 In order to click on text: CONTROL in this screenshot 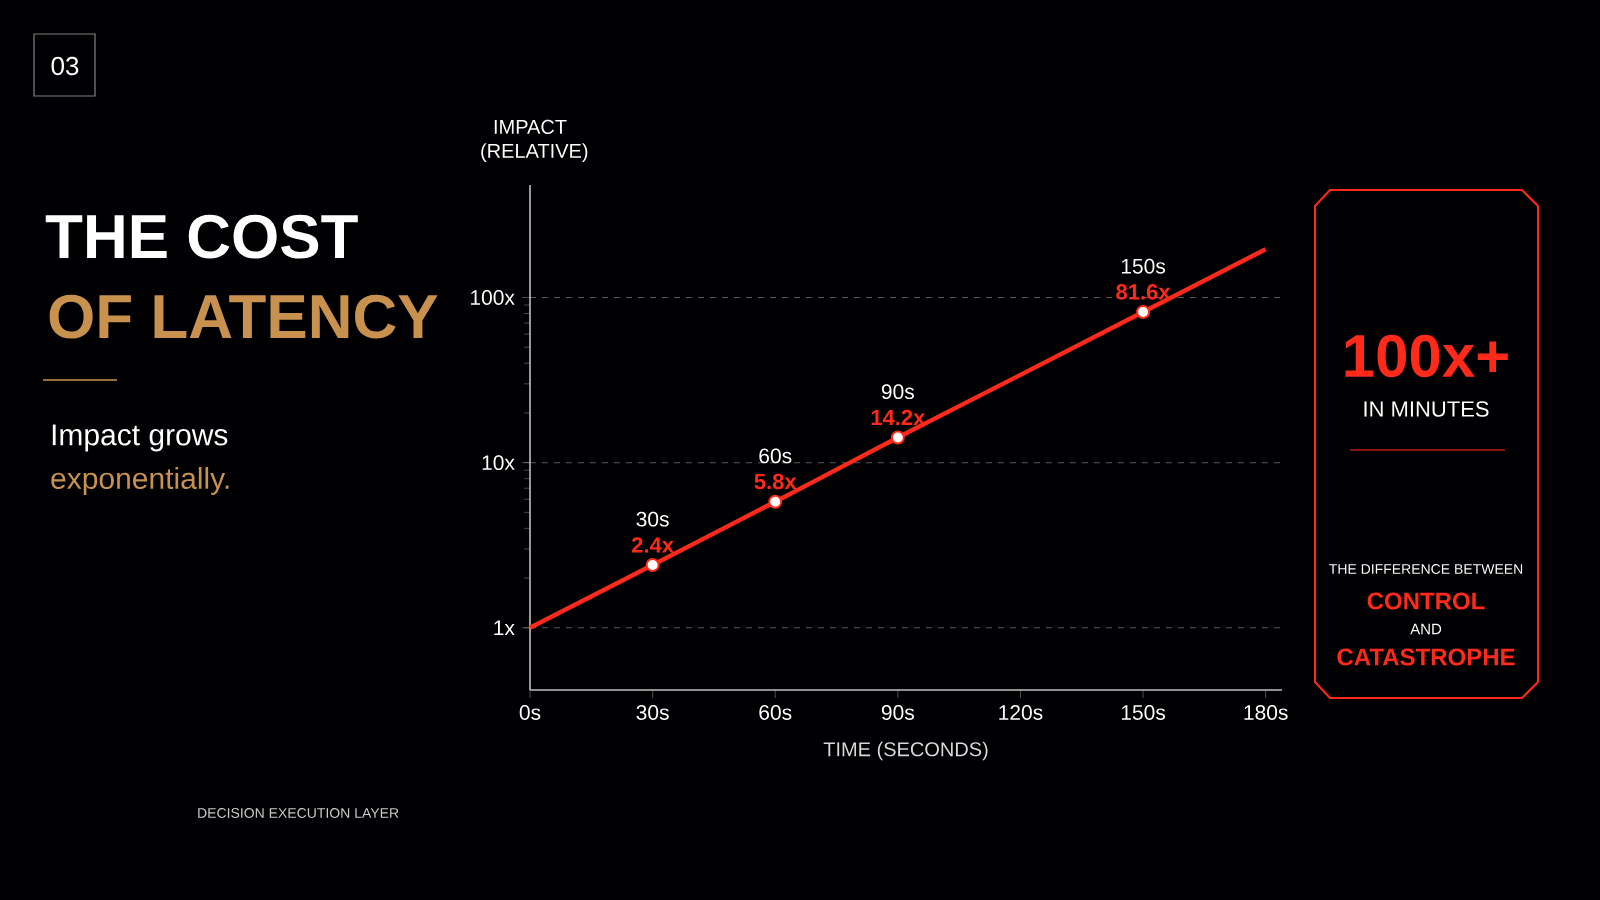, I will do `click(1426, 601)`.